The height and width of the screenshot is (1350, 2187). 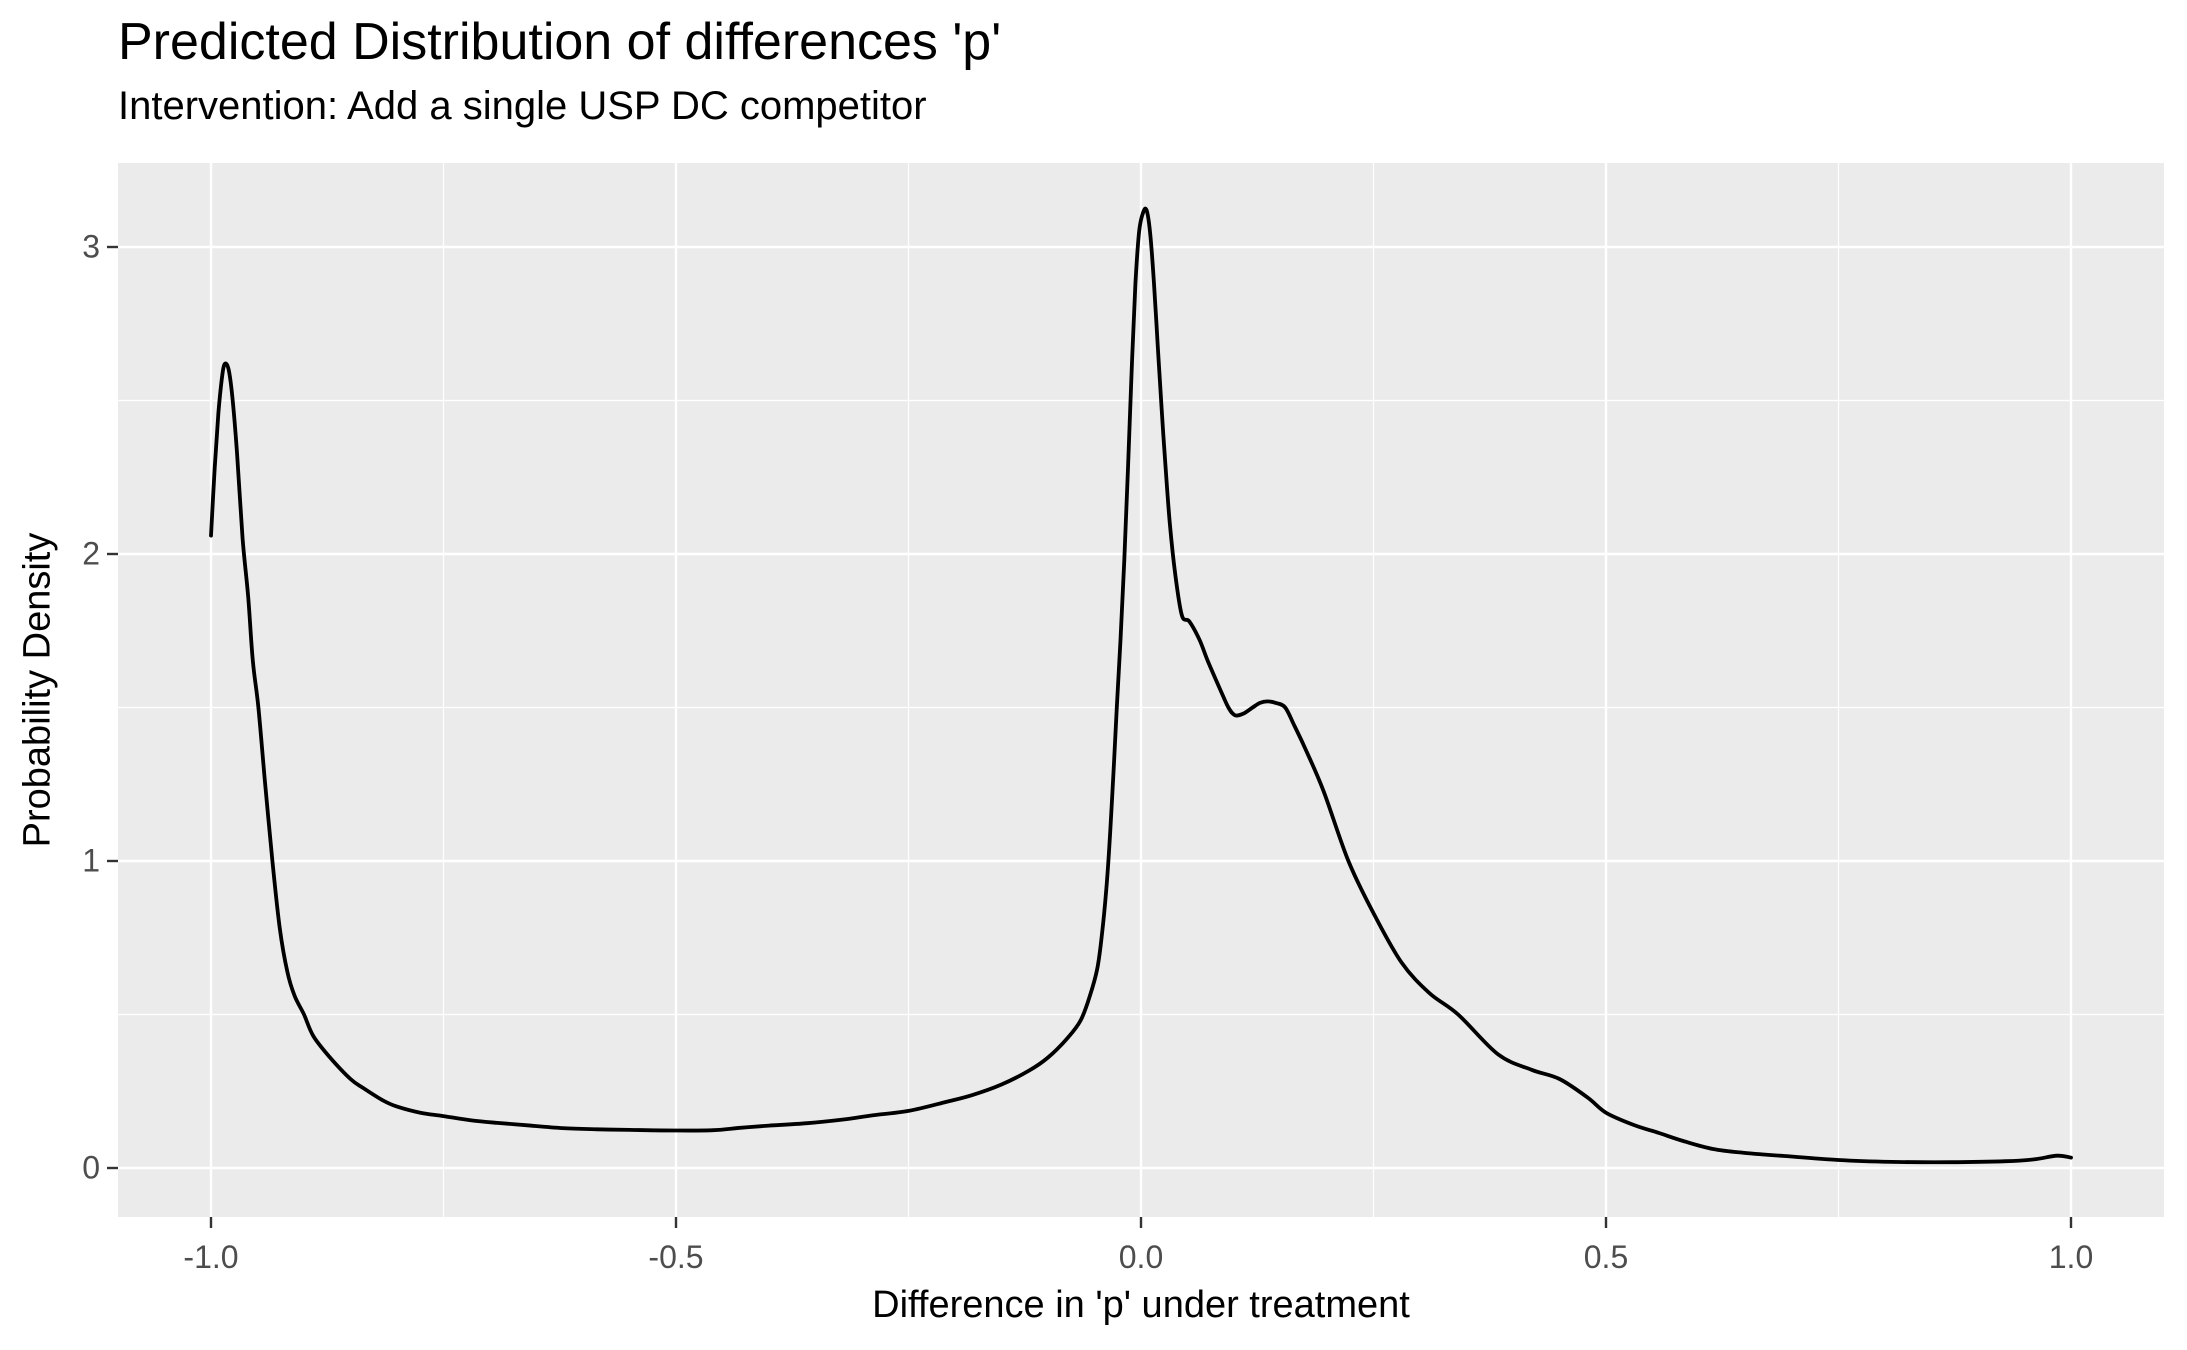 I want to click on x-tick-label: -1.0, so click(x=211, y=1257).